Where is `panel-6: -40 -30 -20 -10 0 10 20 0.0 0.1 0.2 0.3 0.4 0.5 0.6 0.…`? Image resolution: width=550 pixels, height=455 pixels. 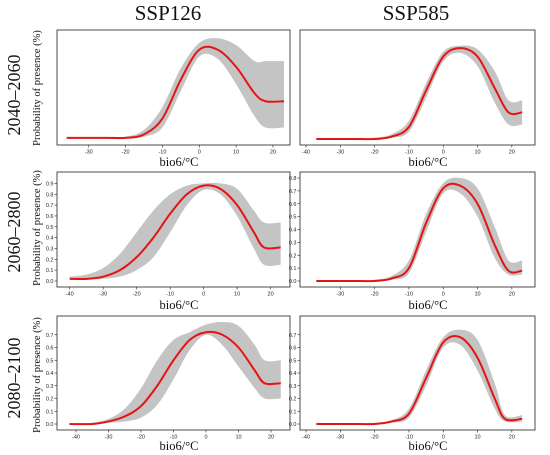 panel-6: -40 -30 -20 -10 0 10 20 0.0 0.1 0.2 0.3 0.4 0.5 0.6 0.… is located at coordinates (412, 378).